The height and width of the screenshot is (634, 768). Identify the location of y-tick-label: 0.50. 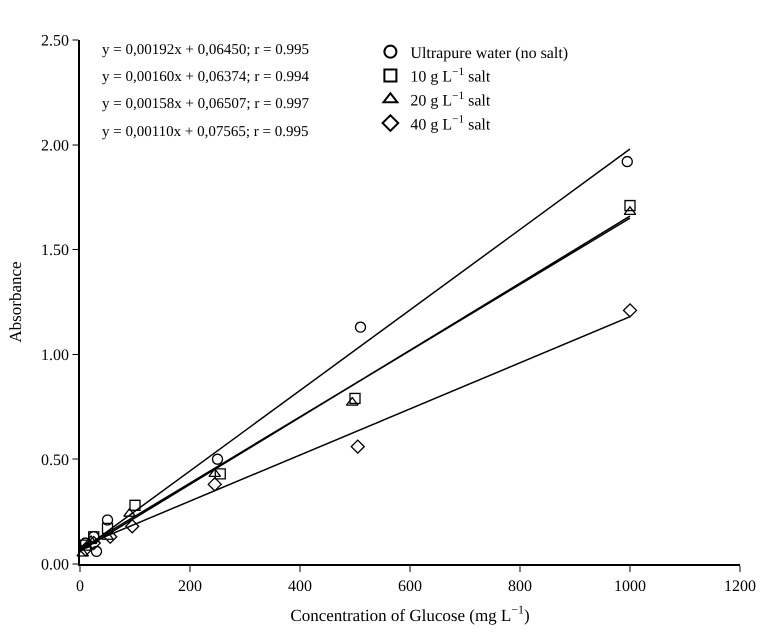
(55, 460).